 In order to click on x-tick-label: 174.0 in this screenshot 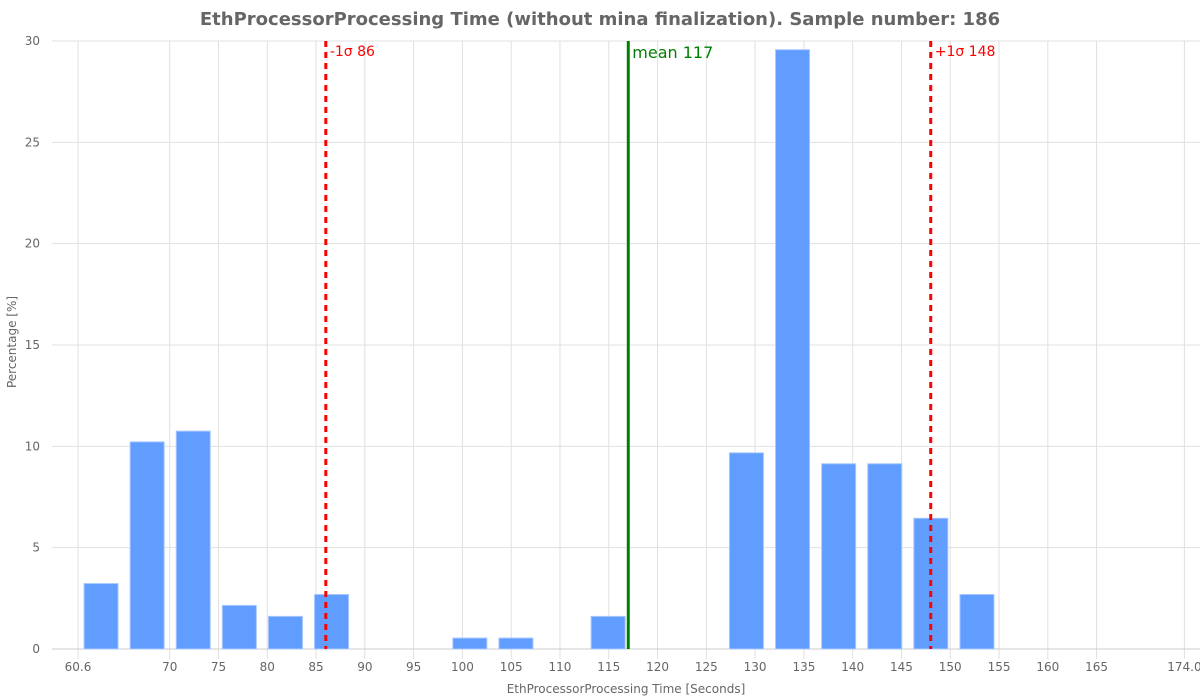, I will do `click(1183, 667)`.